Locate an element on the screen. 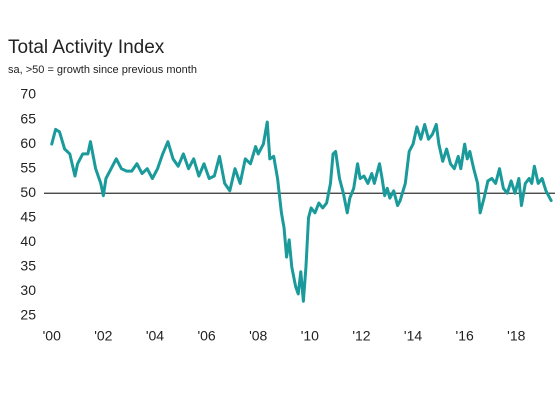  x-tick-label: '12 is located at coordinates (361, 336).